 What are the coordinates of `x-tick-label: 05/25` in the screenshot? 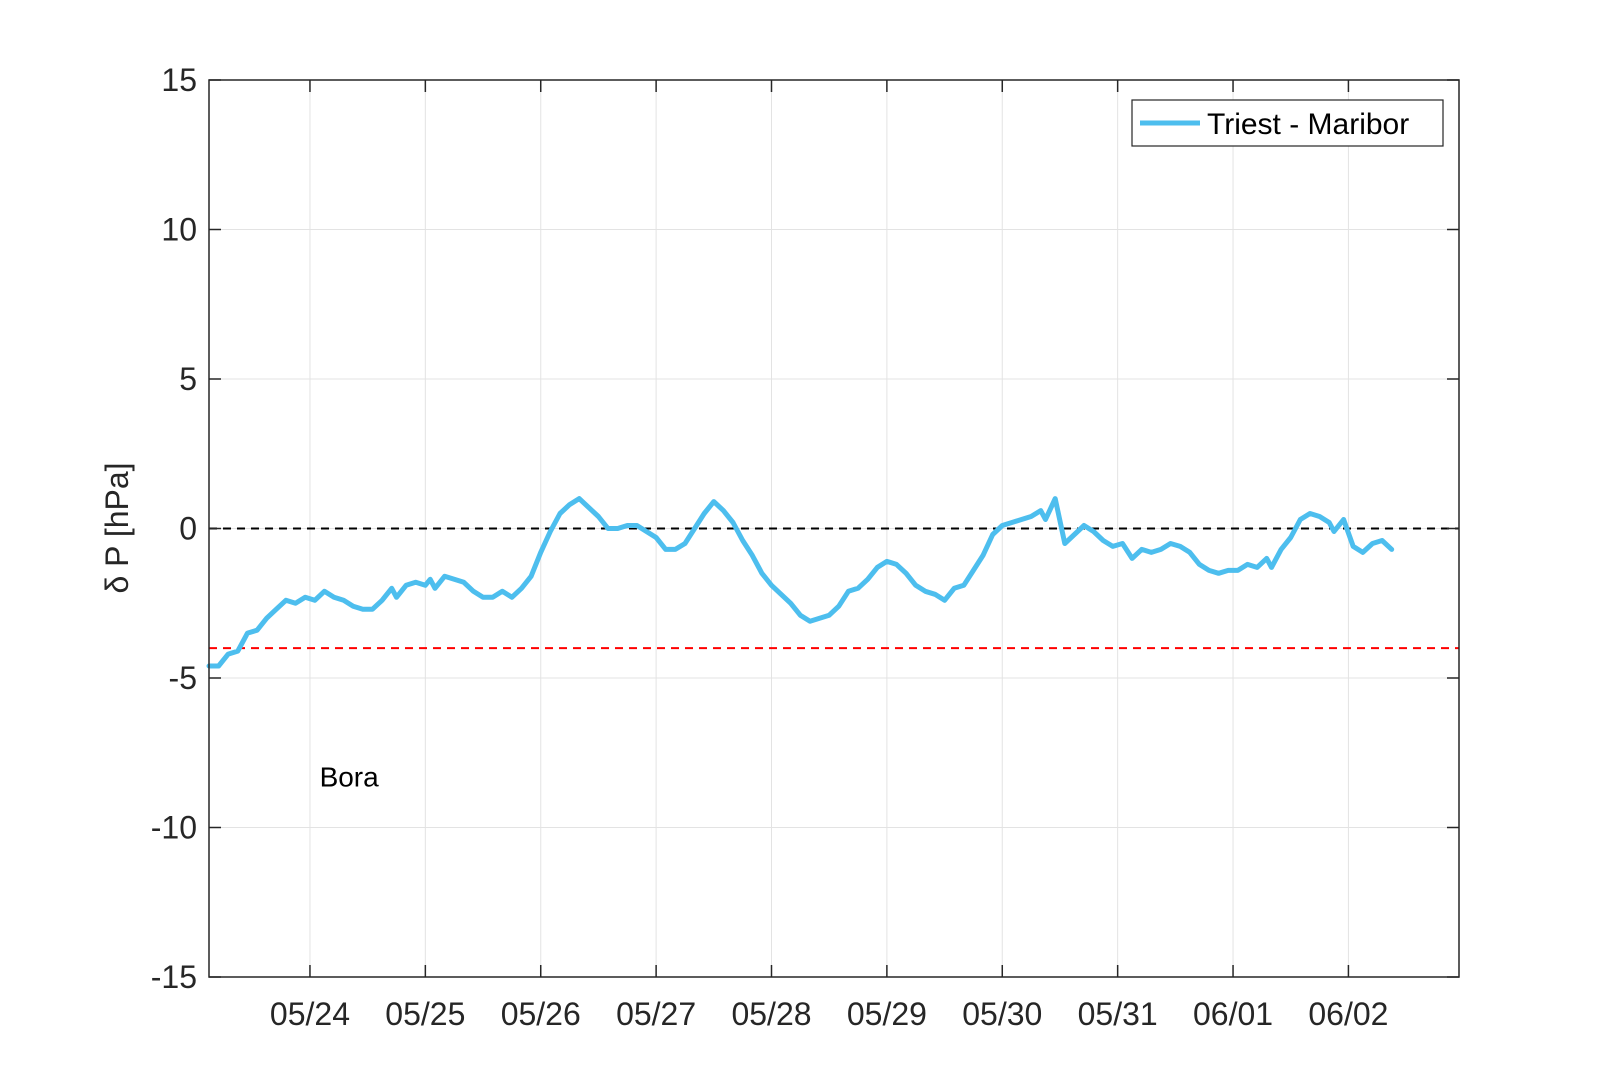 It's located at (425, 1014).